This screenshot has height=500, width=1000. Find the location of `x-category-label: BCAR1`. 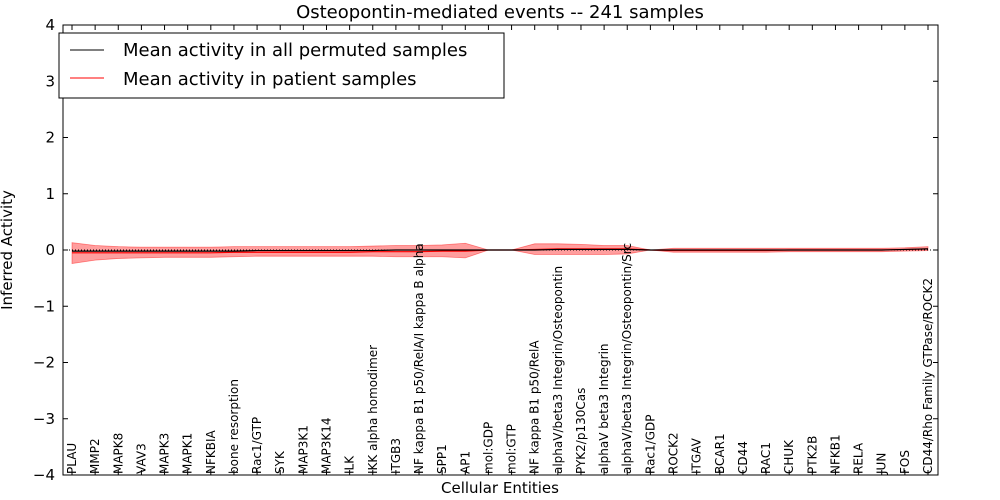

x-category-label: BCAR1 is located at coordinates (720, 453).